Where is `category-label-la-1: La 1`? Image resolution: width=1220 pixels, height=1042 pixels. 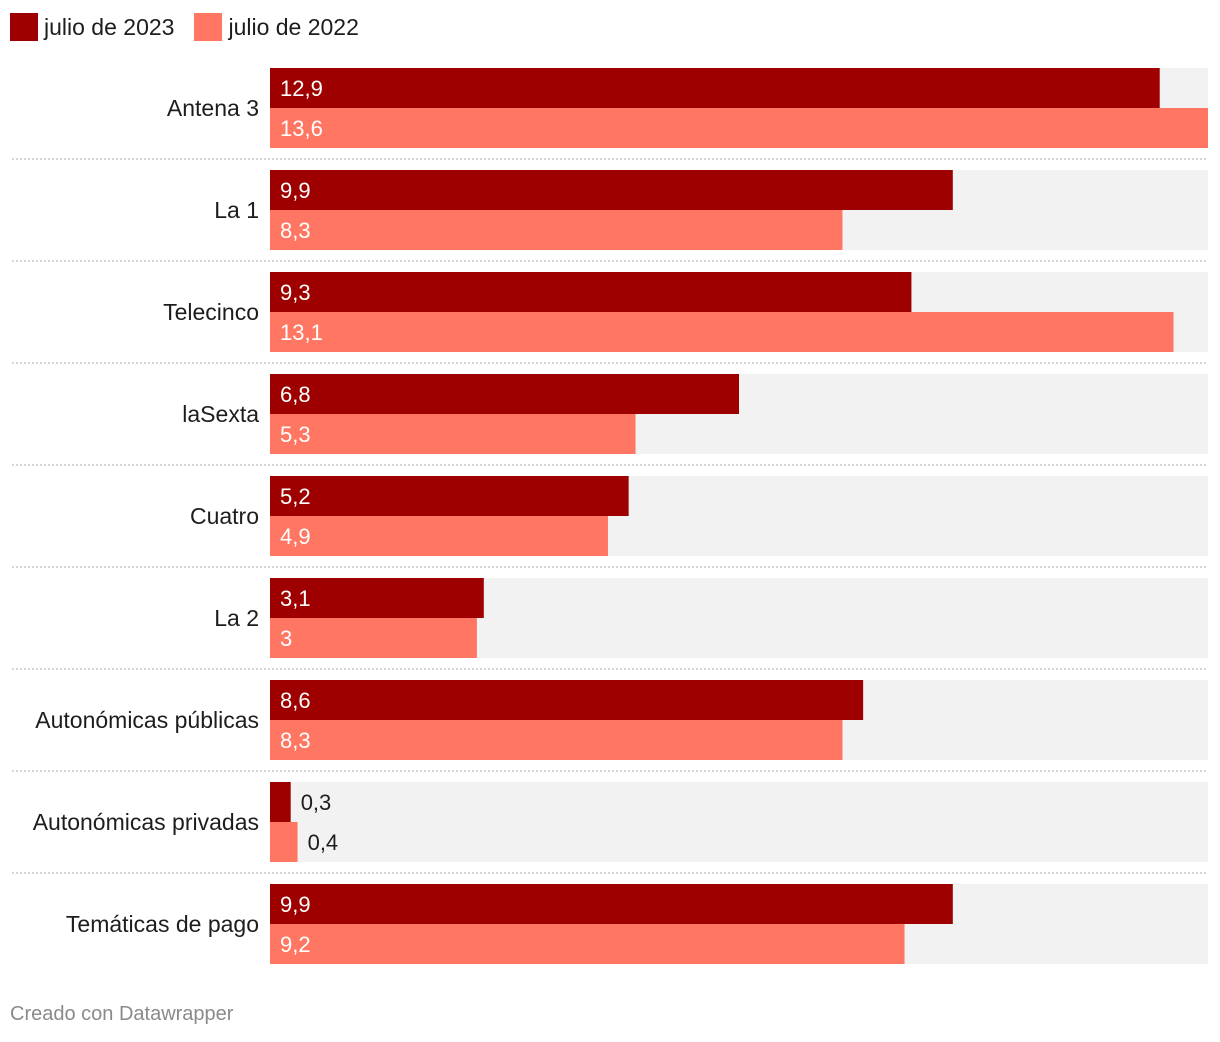 category-label-la-1: La 1 is located at coordinates (236, 210).